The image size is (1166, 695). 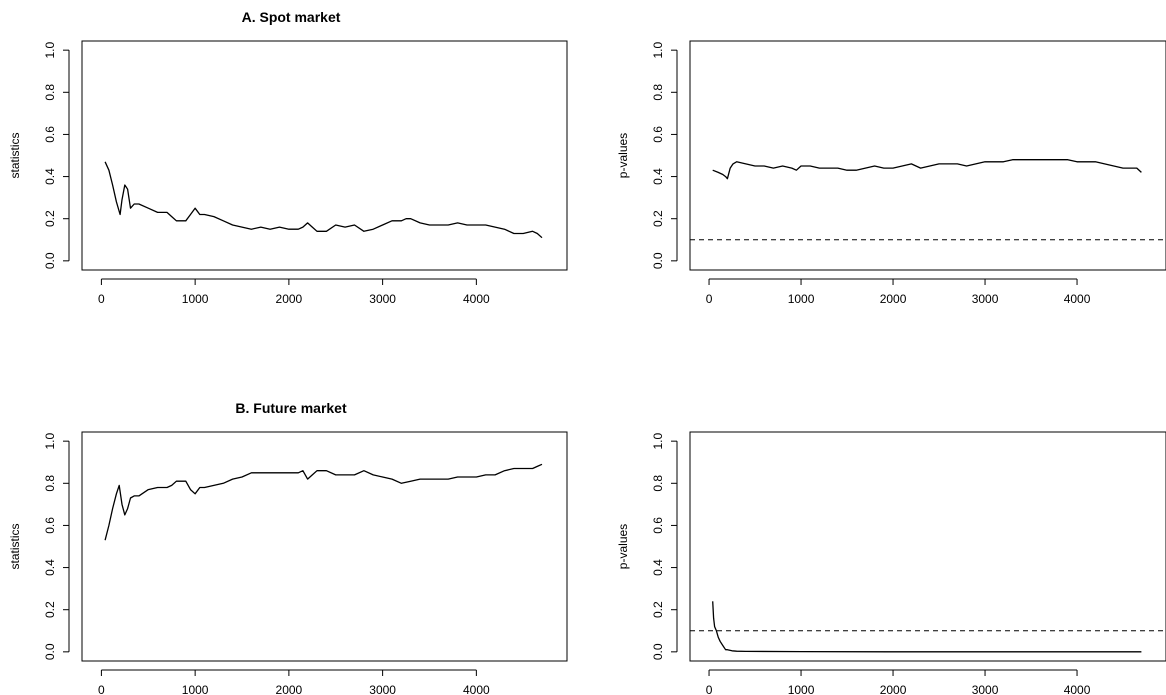 I want to click on y-tick-label-3-0: 0.0, so click(x=50, y=651).